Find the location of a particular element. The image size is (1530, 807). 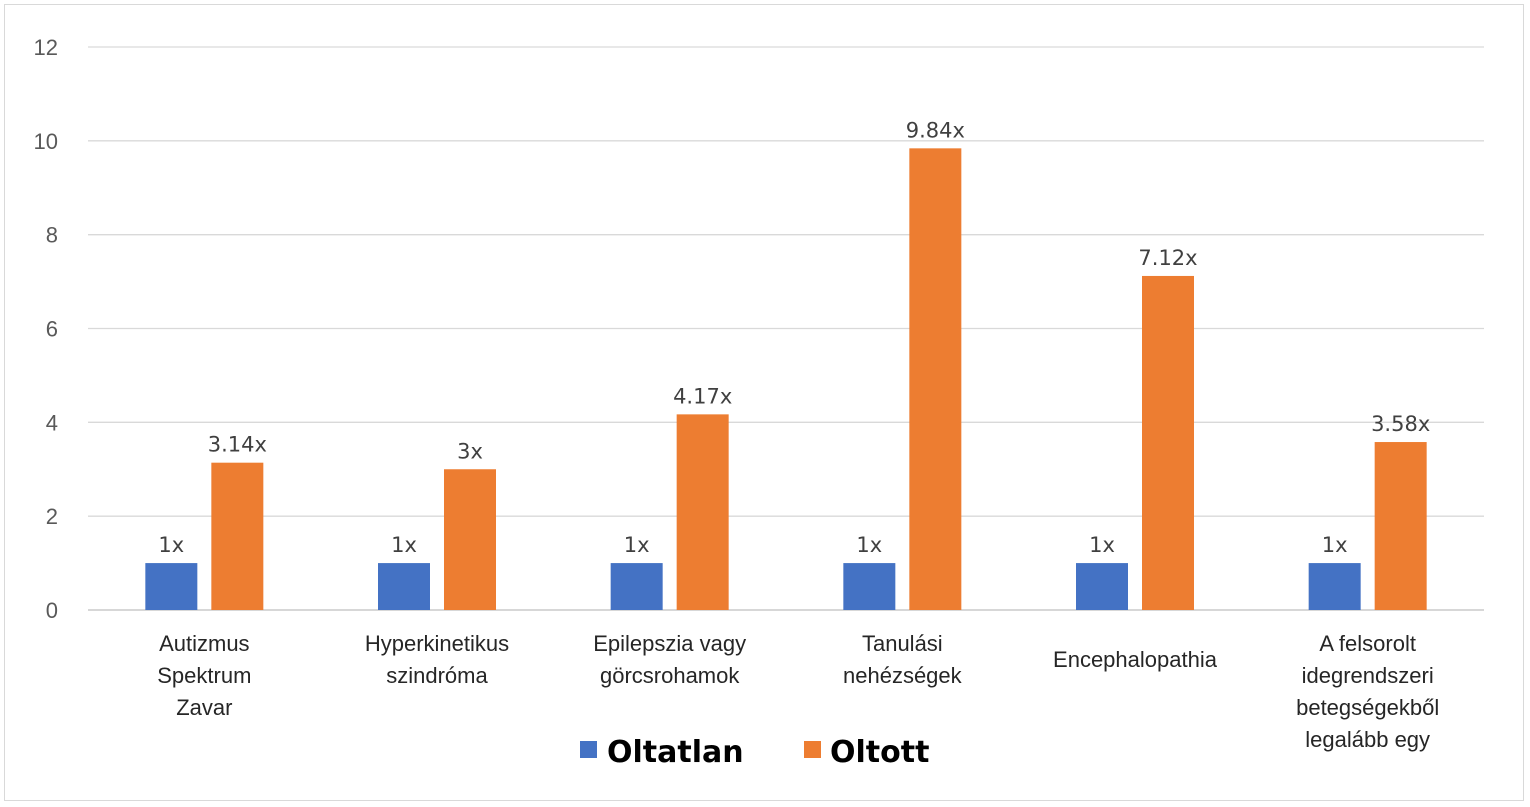

legend-swatch-oltatlan is located at coordinates (588, 749).